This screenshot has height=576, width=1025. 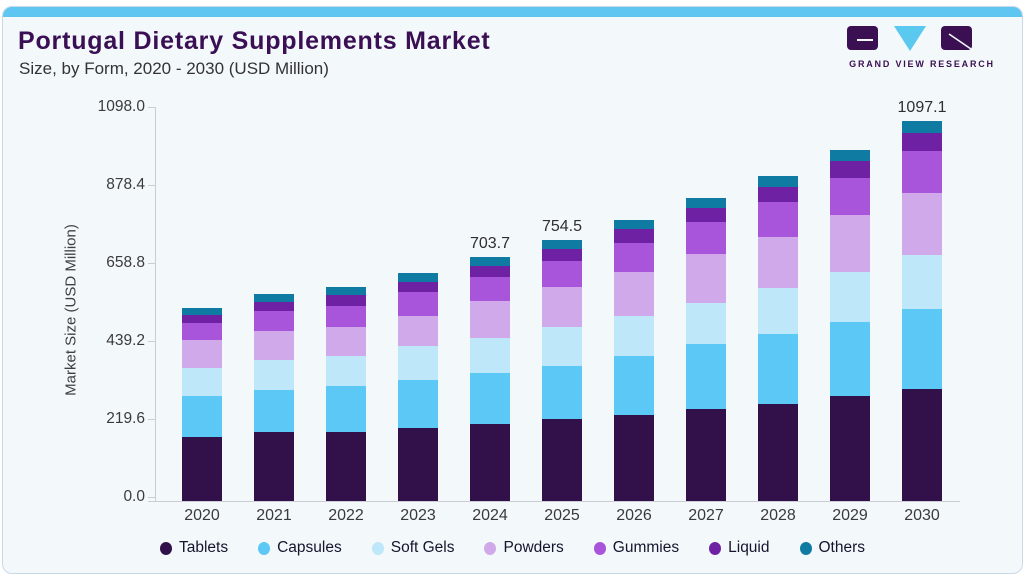 What do you see at coordinates (155, 304) in the screenshot?
I see `y-axis-line` at bounding box center [155, 304].